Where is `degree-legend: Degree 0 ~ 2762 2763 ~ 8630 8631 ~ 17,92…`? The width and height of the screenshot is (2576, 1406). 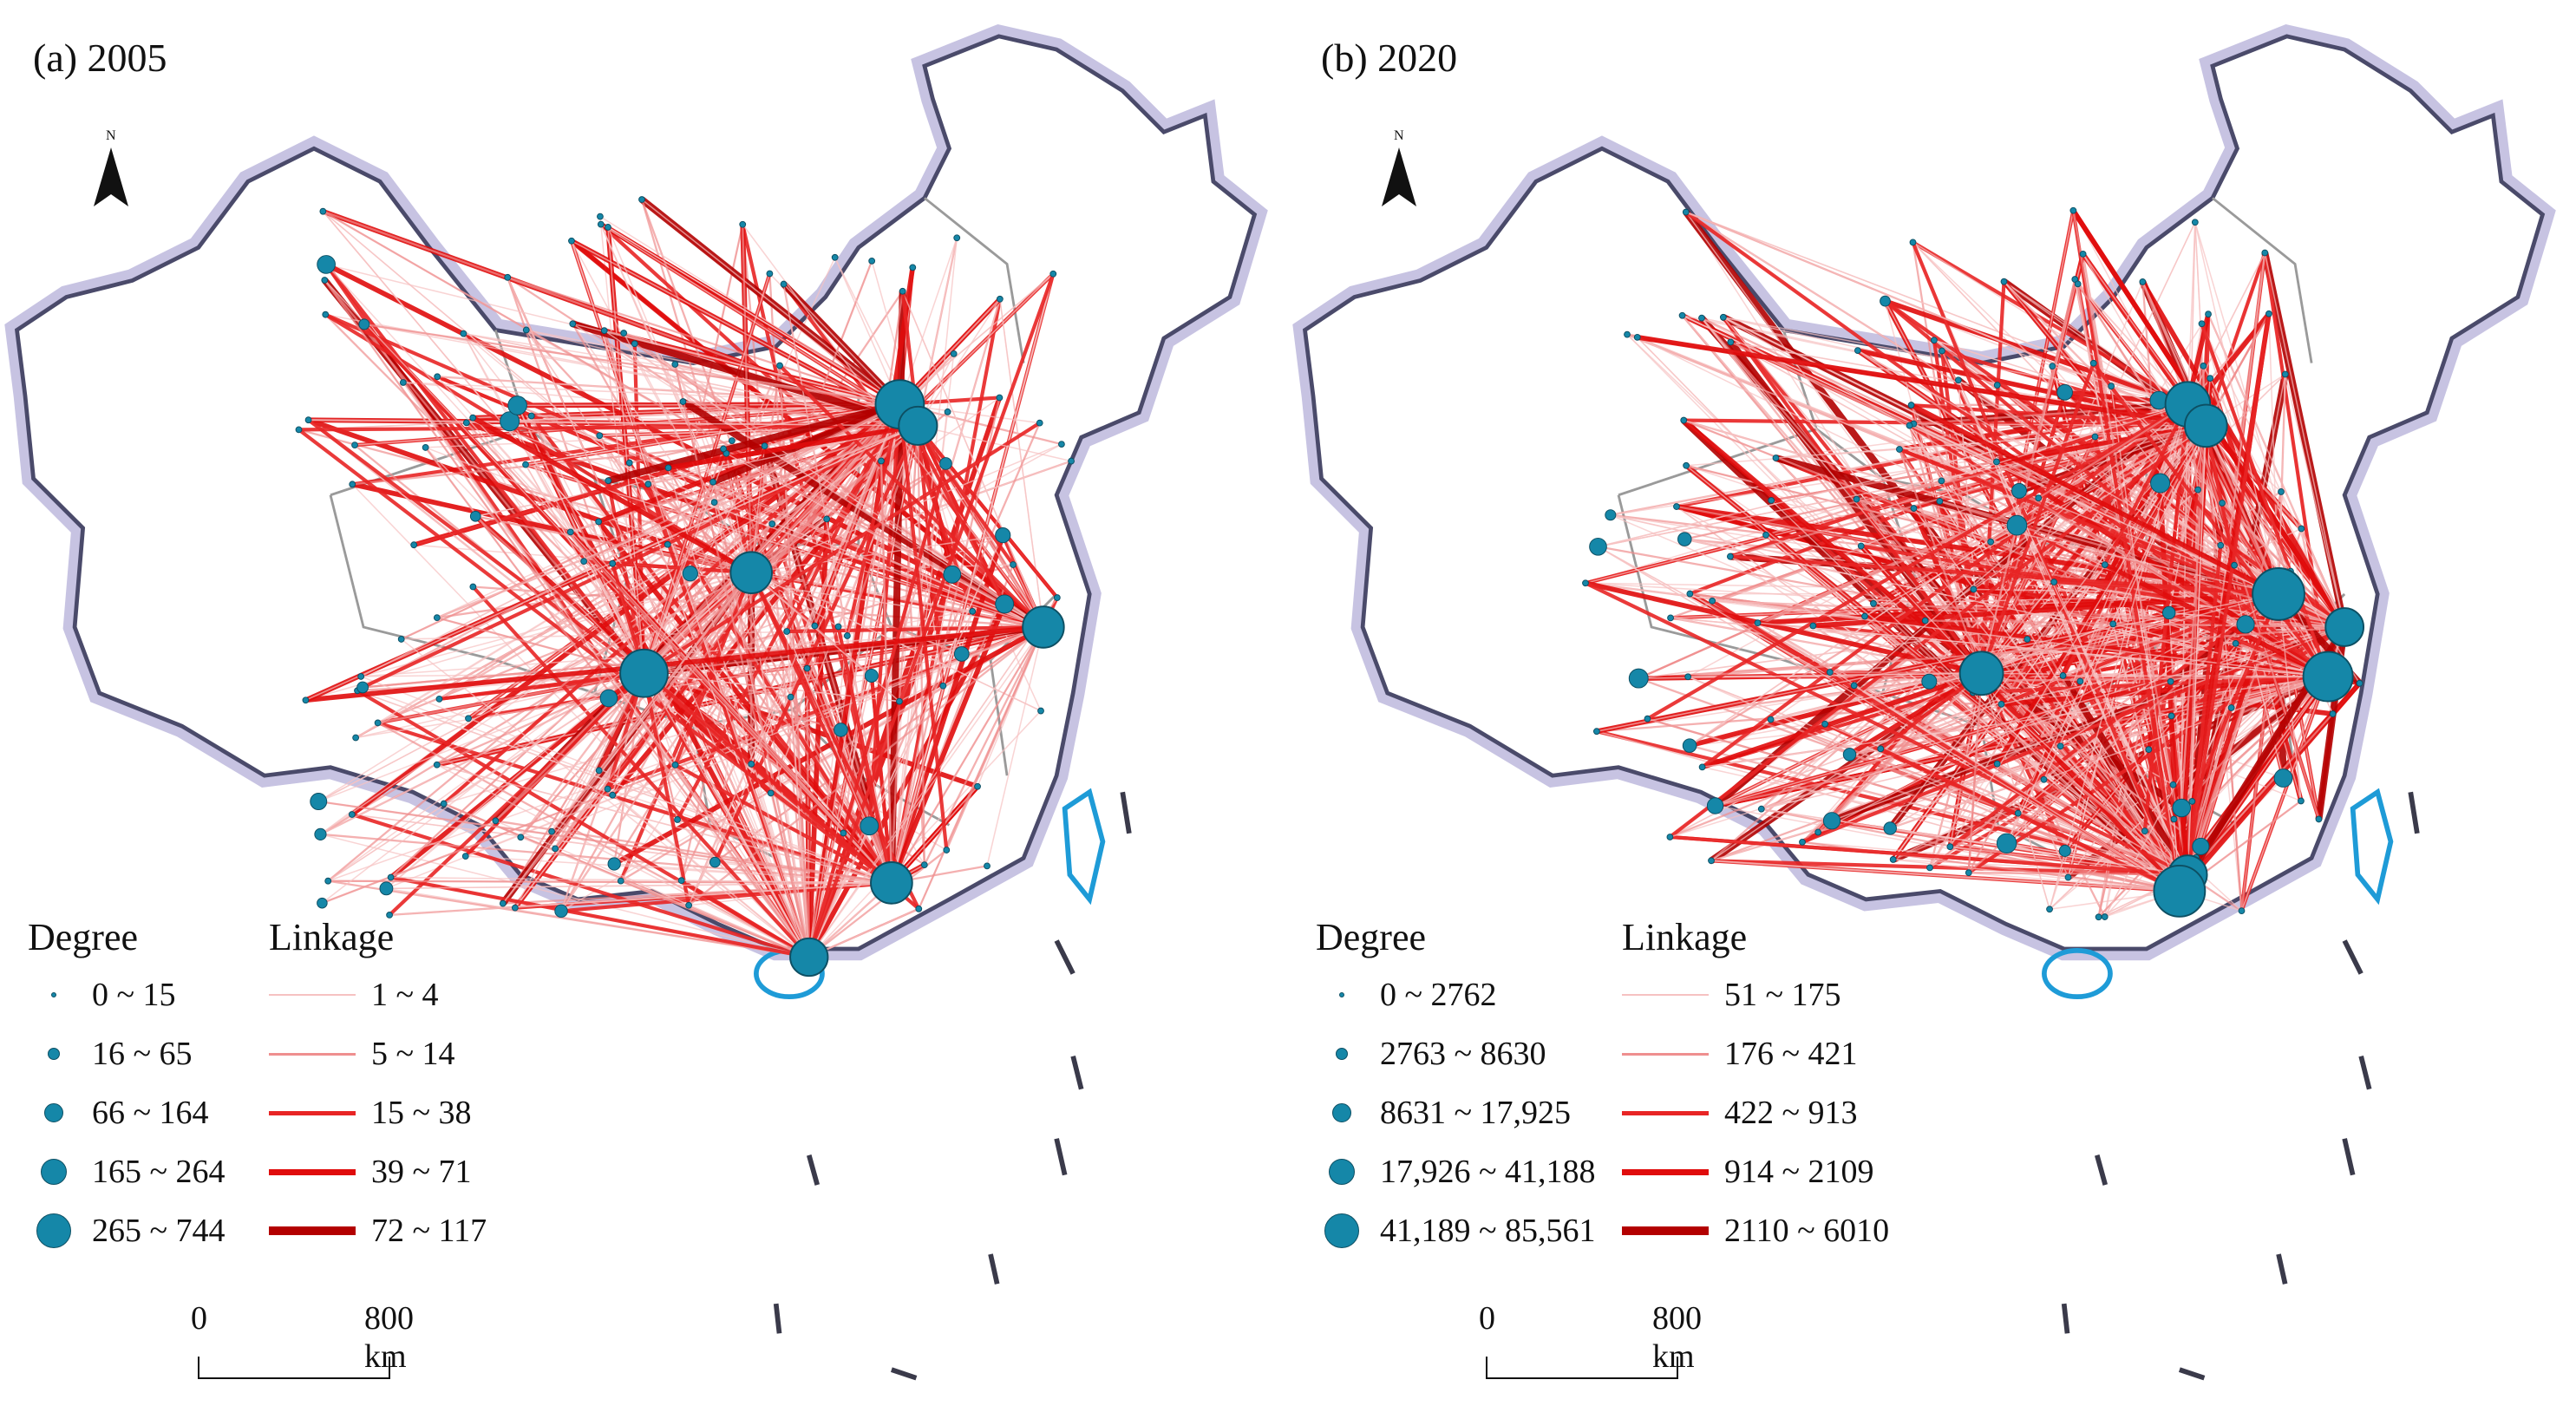 degree-legend: Degree 0 ~ 2762 2763 ~ 8630 8631 ~ 17,92… is located at coordinates (1456, 1087).